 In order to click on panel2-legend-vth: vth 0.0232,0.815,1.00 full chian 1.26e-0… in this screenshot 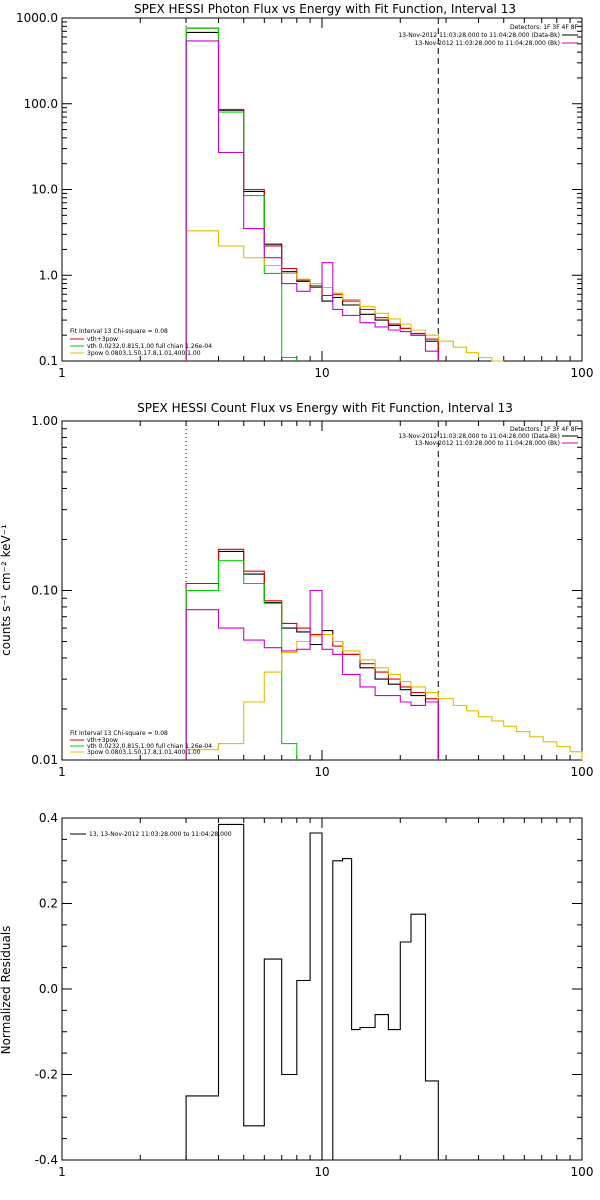, I will do `click(149, 746)`.